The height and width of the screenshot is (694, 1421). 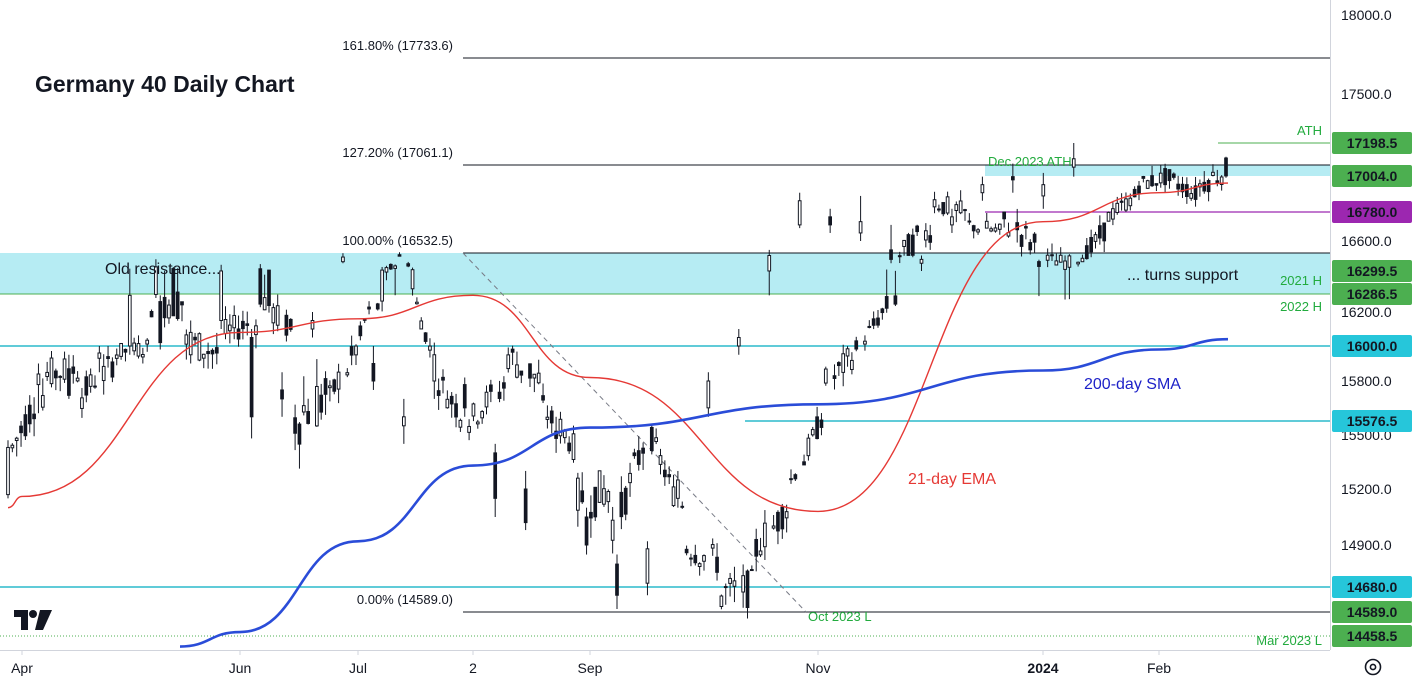 I want to click on annotation: Dec 2023 ATH, so click(x=1030, y=161).